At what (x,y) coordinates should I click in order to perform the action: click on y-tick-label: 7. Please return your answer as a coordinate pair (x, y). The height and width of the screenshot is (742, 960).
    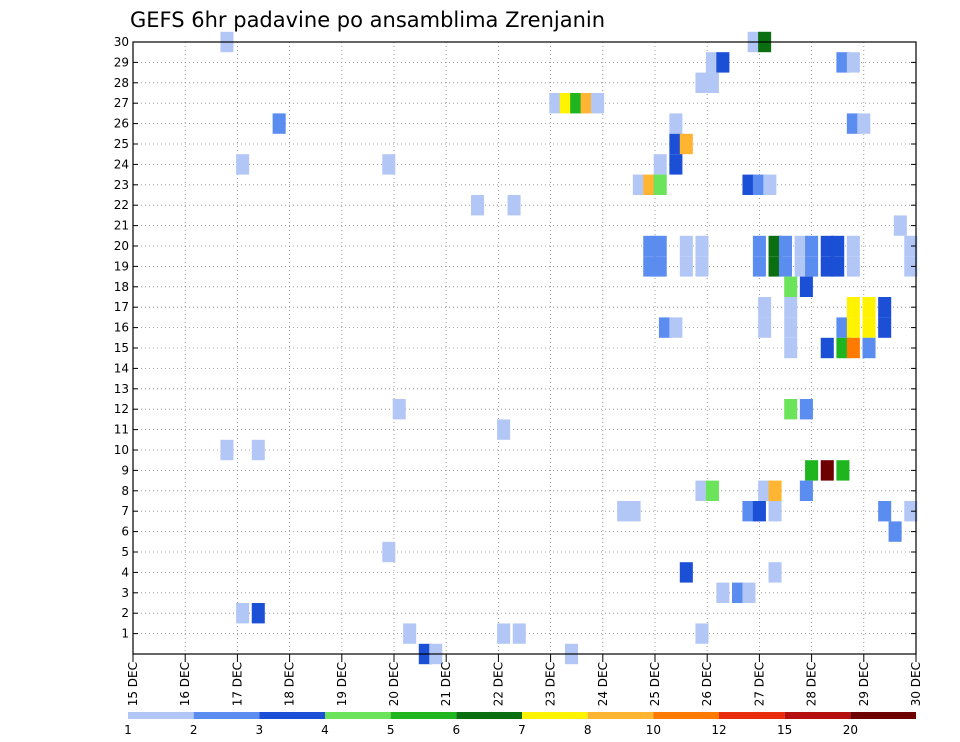
    Looking at the image, I should click on (125, 511).